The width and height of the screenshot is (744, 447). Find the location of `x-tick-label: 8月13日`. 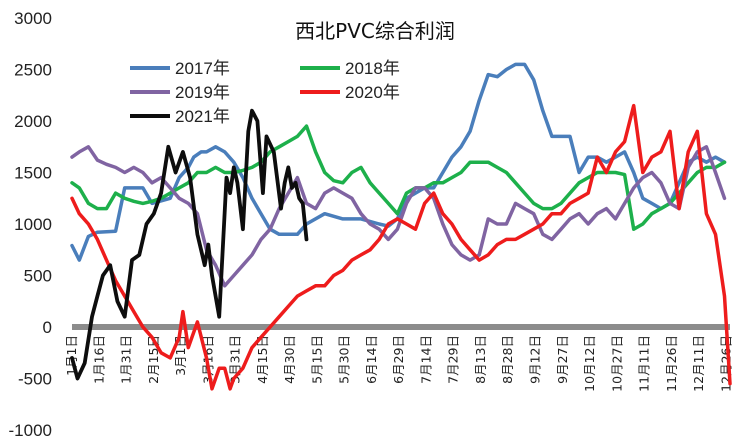

x-tick-label: 8月13日 is located at coordinates (480, 359).